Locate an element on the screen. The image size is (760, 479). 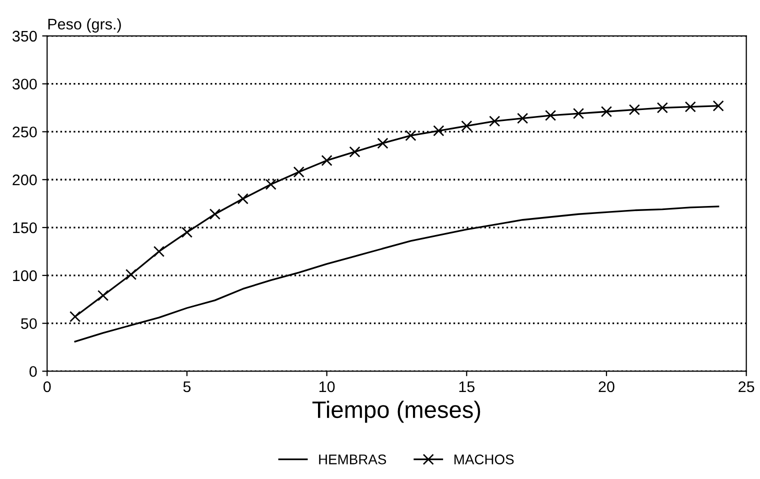
x-tick-label: 5 is located at coordinates (187, 387).